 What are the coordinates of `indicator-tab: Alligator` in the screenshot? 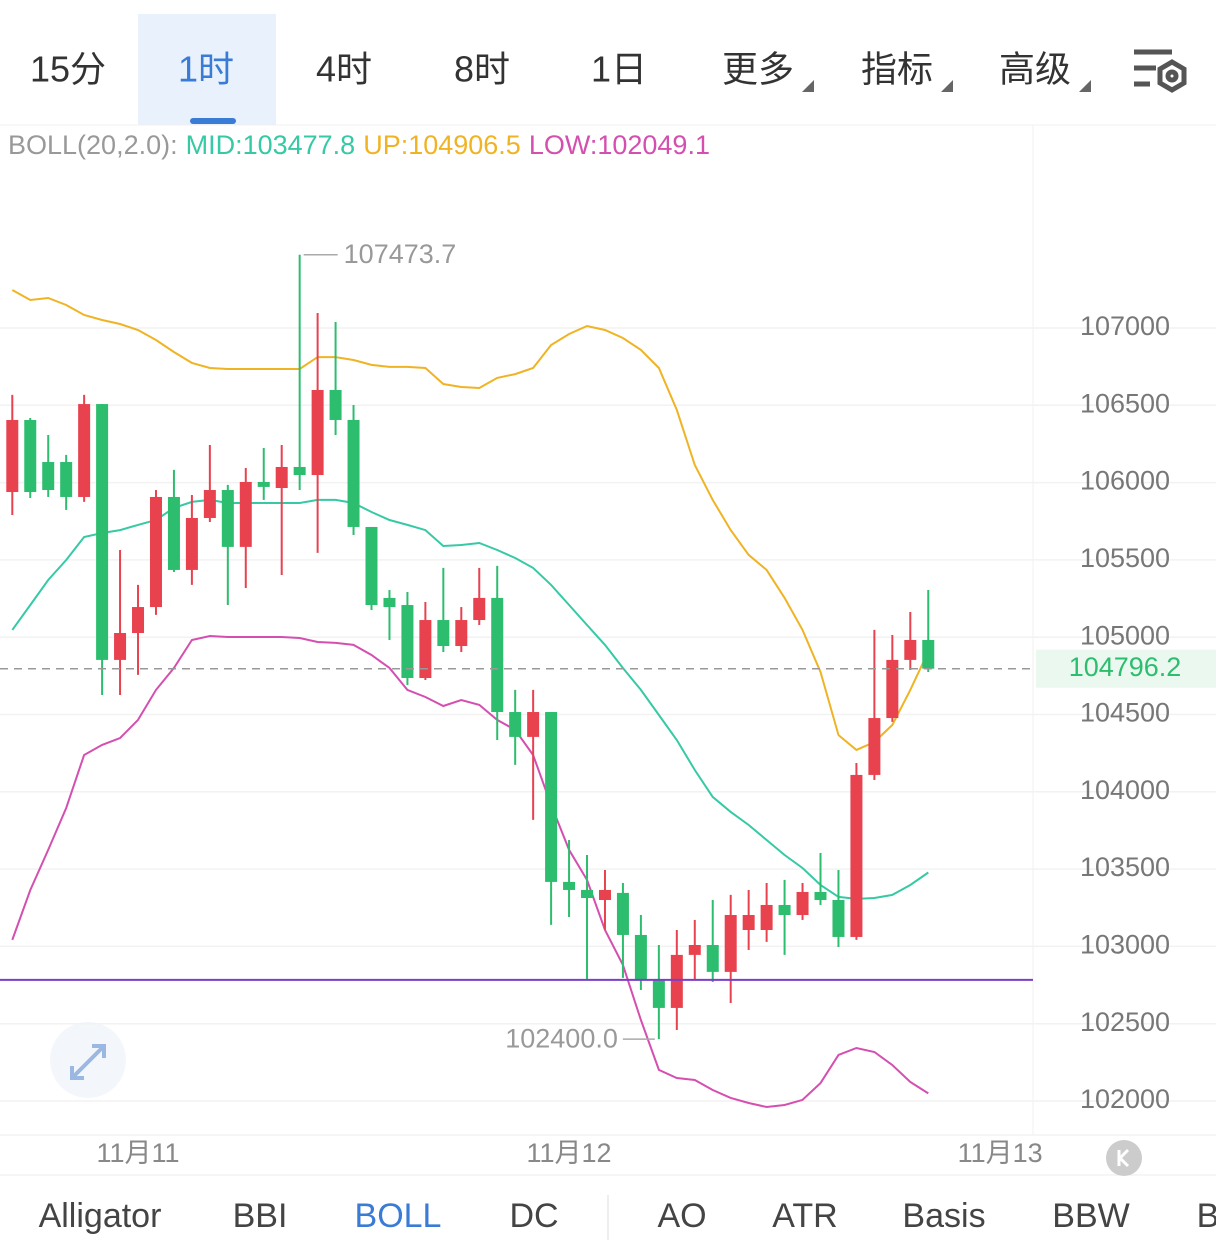 It's located at (100, 1216).